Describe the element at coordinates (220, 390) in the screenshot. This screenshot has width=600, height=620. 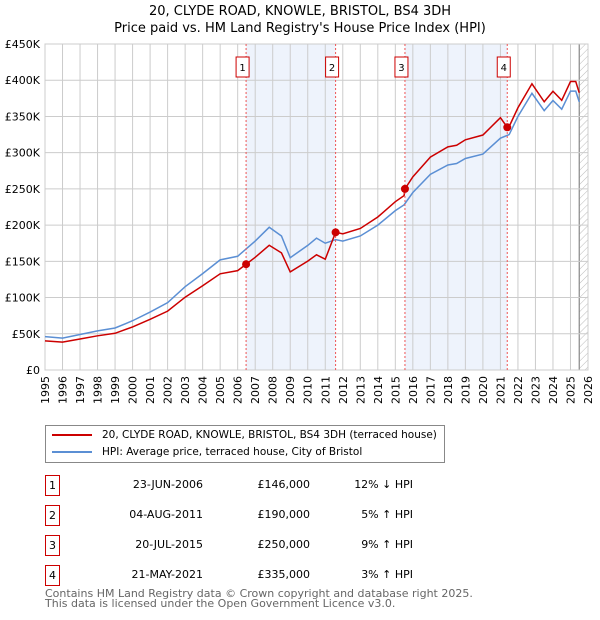
I see `x-tick-label: 2005` at that location.